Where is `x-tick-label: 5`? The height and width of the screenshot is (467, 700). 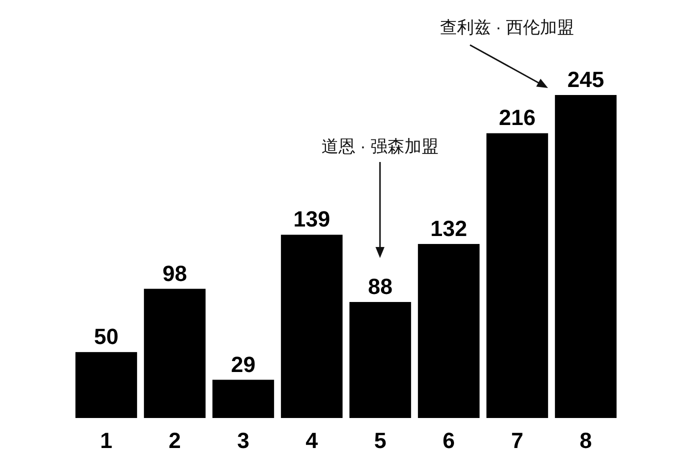
x-tick-label: 5 is located at coordinates (380, 440).